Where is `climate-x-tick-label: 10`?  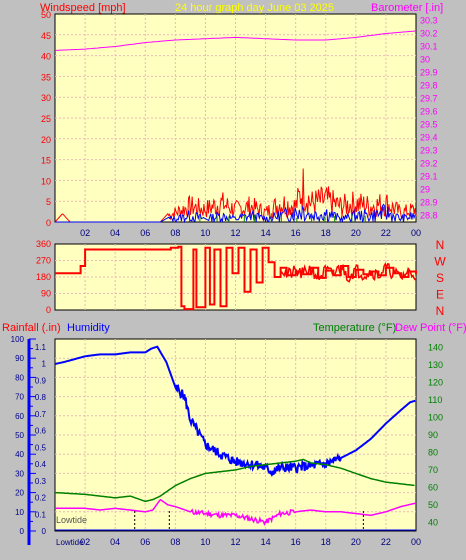 climate-x-tick-label: 10 is located at coordinates (205, 542).